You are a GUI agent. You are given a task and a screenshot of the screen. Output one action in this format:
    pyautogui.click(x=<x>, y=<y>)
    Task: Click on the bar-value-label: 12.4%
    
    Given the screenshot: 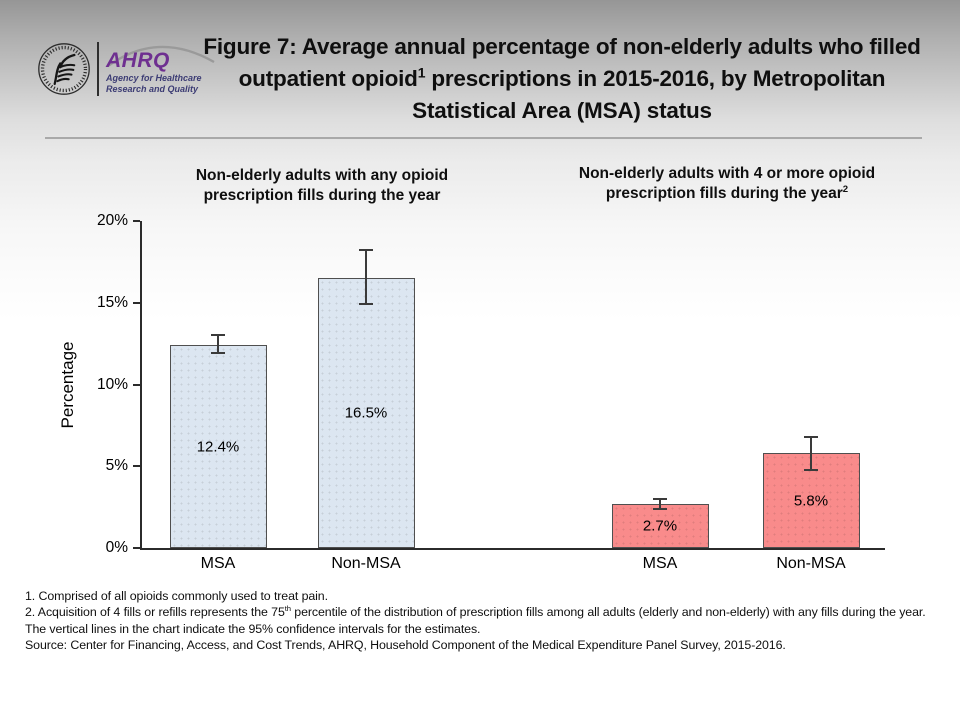 What is the action you would take?
    pyautogui.click(x=218, y=447)
    